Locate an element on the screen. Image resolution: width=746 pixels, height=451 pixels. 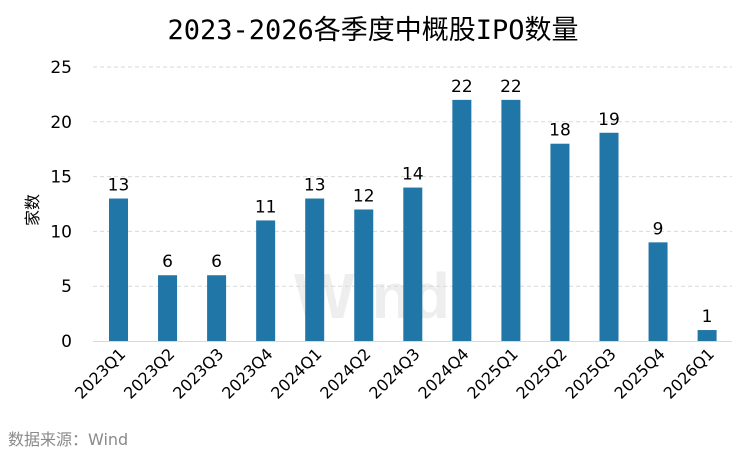
data-label: 1 is located at coordinates (707, 317).